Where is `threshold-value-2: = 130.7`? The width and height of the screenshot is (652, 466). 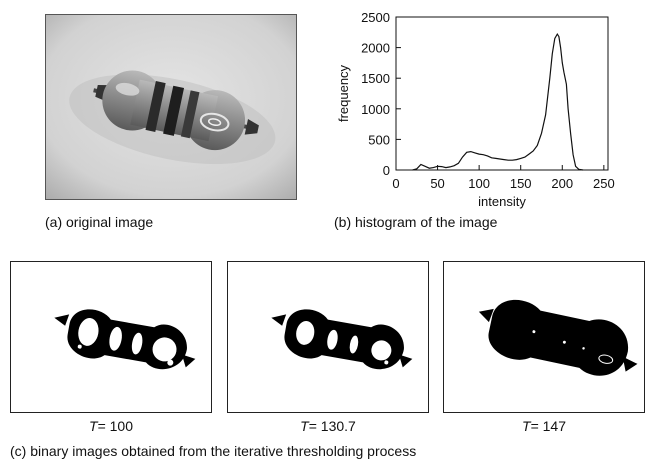 threshold-value-2: = 130.7 is located at coordinates (332, 426).